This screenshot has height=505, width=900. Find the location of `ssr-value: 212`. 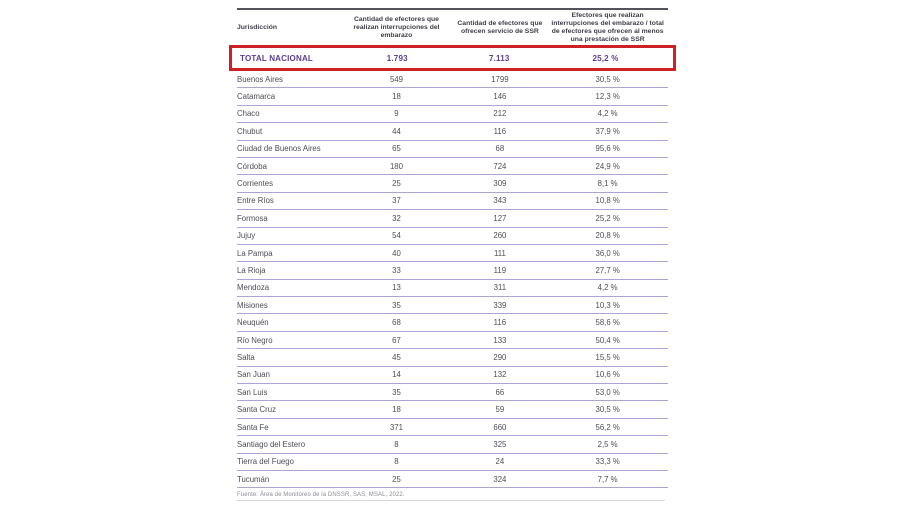

ssr-value: 212 is located at coordinates (500, 114).